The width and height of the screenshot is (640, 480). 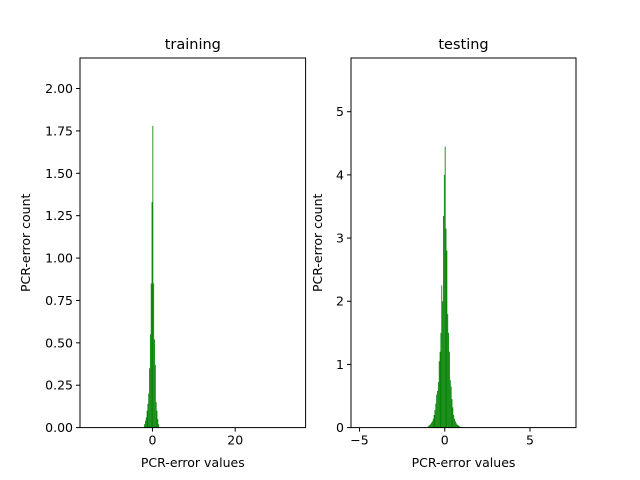 I want to click on y-axis-ticks: 0 1 2 3 4 5, so click(x=343, y=269).